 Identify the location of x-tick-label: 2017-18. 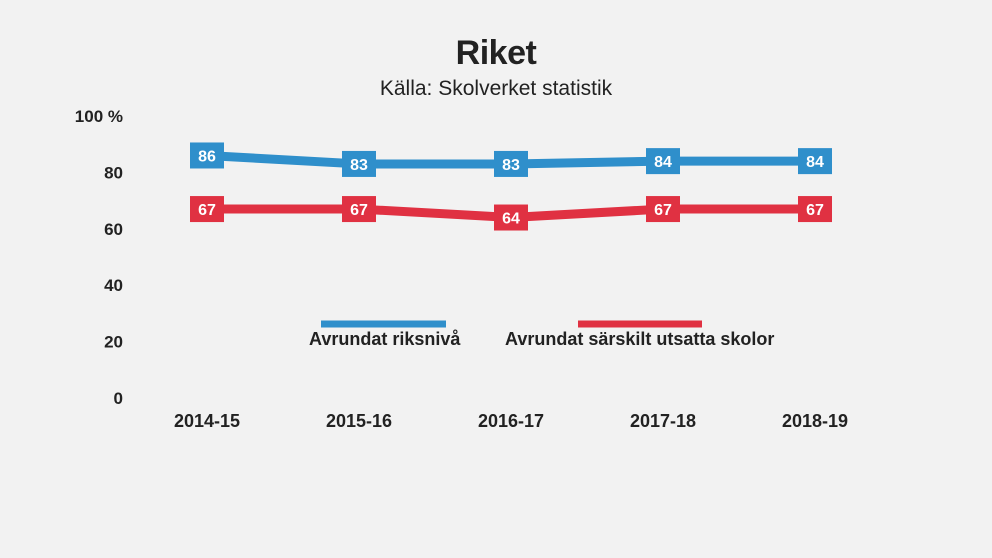
(663, 421).